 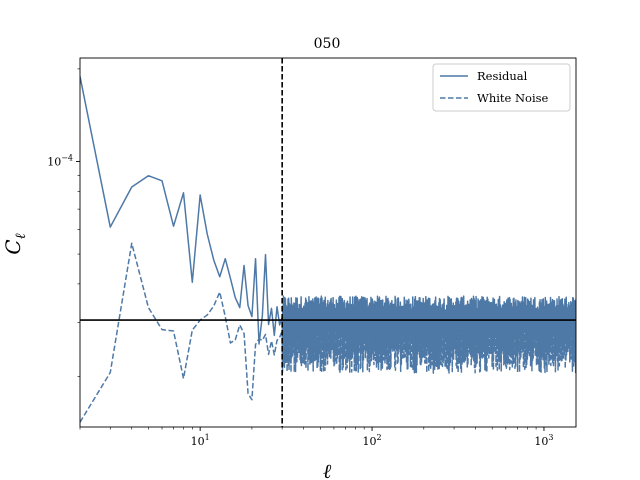 I want to click on legend-label-residual: Residual, so click(x=502, y=76).